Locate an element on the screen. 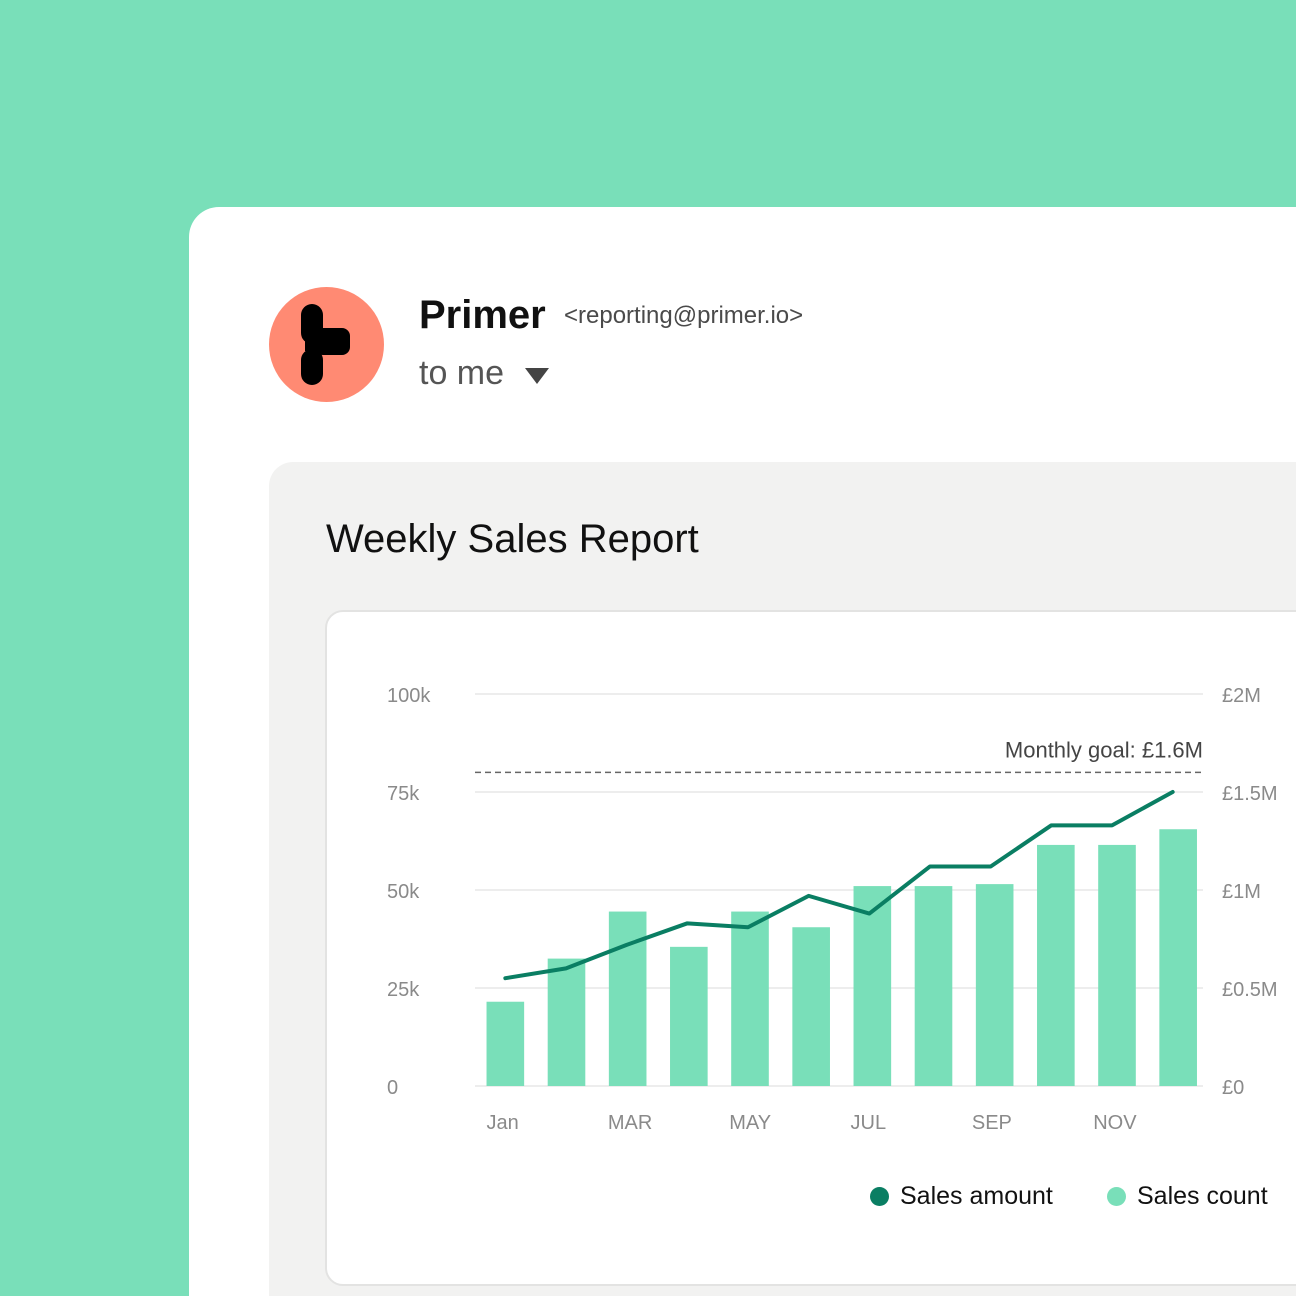  recipient-details-dropdown-icon is located at coordinates (537, 376).